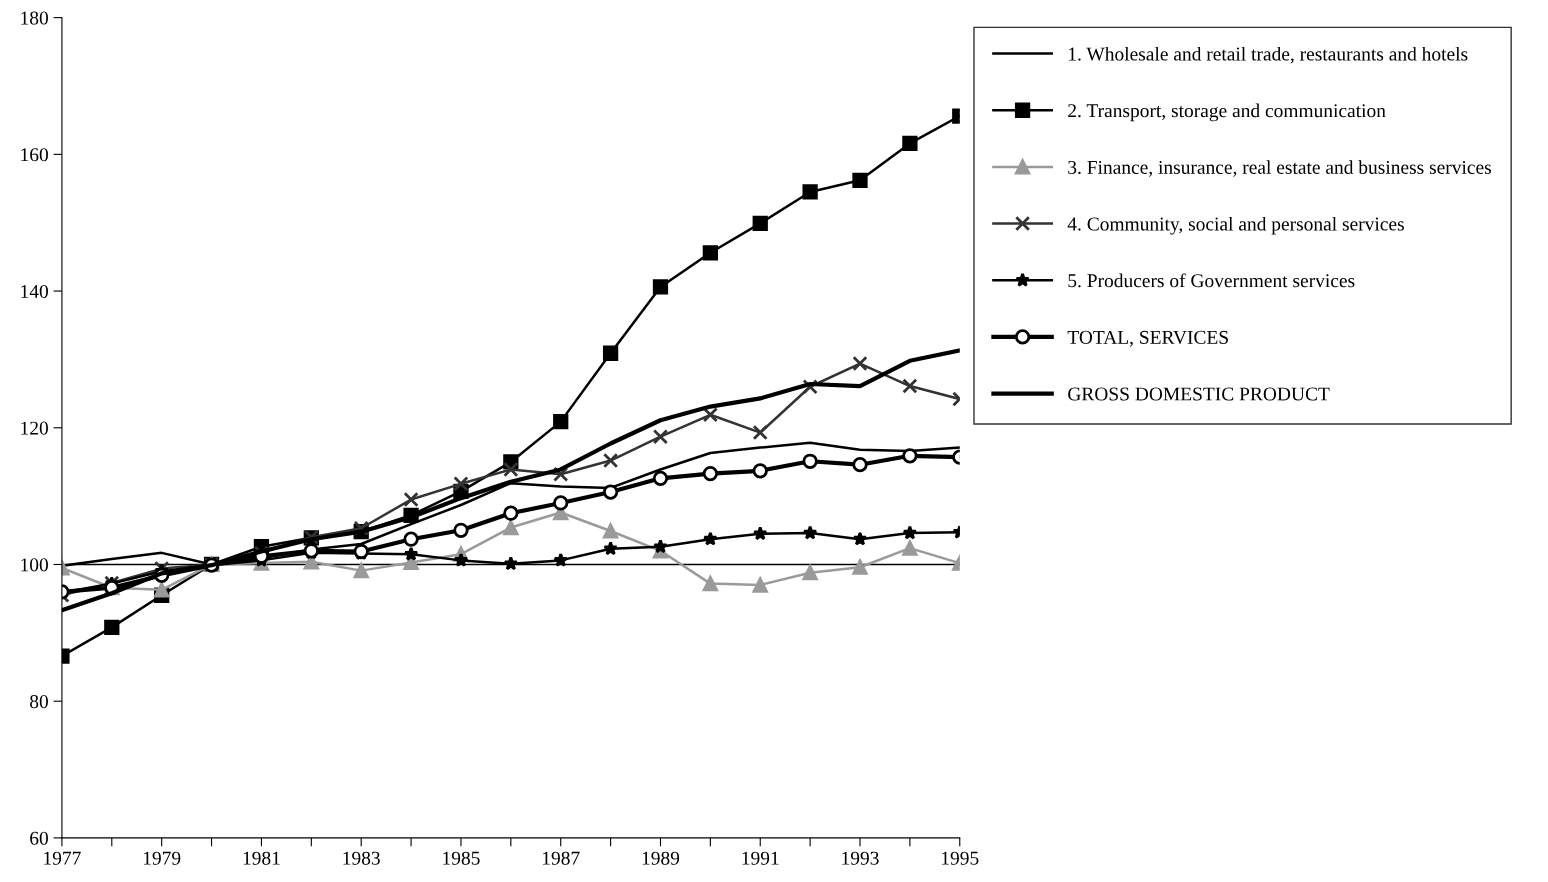  I want to click on x-tick-label: 1991, so click(760, 858).